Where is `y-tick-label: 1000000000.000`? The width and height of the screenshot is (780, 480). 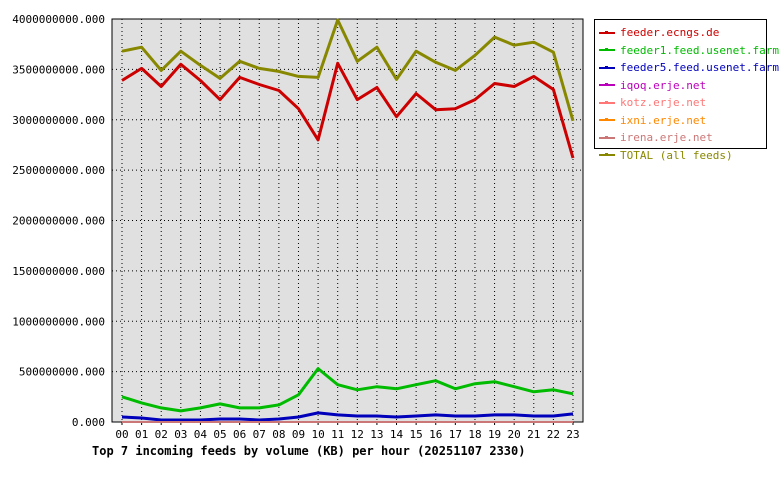
y-tick-label: 1000000000.000 is located at coordinates (58, 321).